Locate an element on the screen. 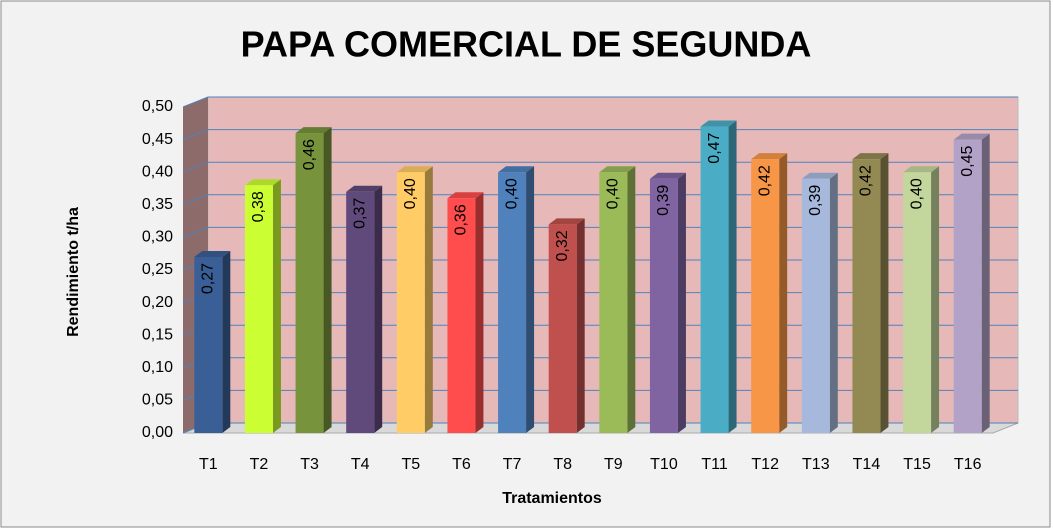  y-tick-label: 0,00 is located at coordinates (157, 432).